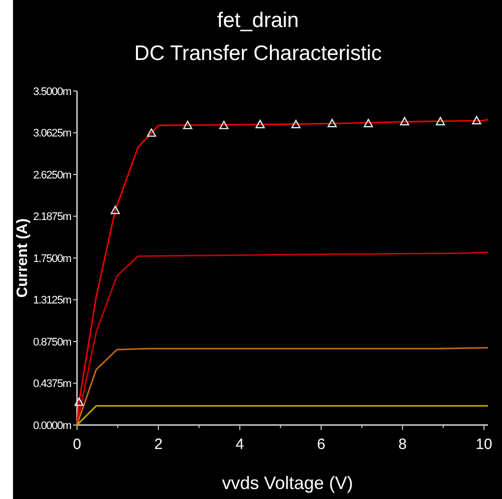 The height and width of the screenshot is (499, 502). I want to click on x-tick-label: 6, so click(321, 444).